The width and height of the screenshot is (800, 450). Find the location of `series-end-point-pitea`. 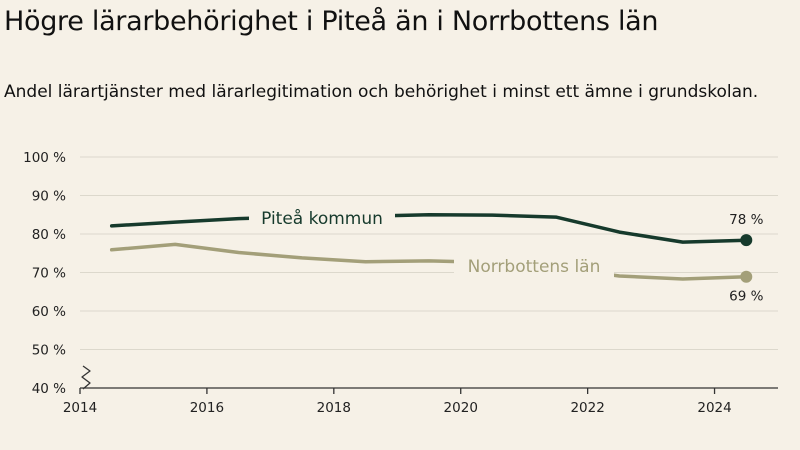

series-end-point-pitea is located at coordinates (746, 240).